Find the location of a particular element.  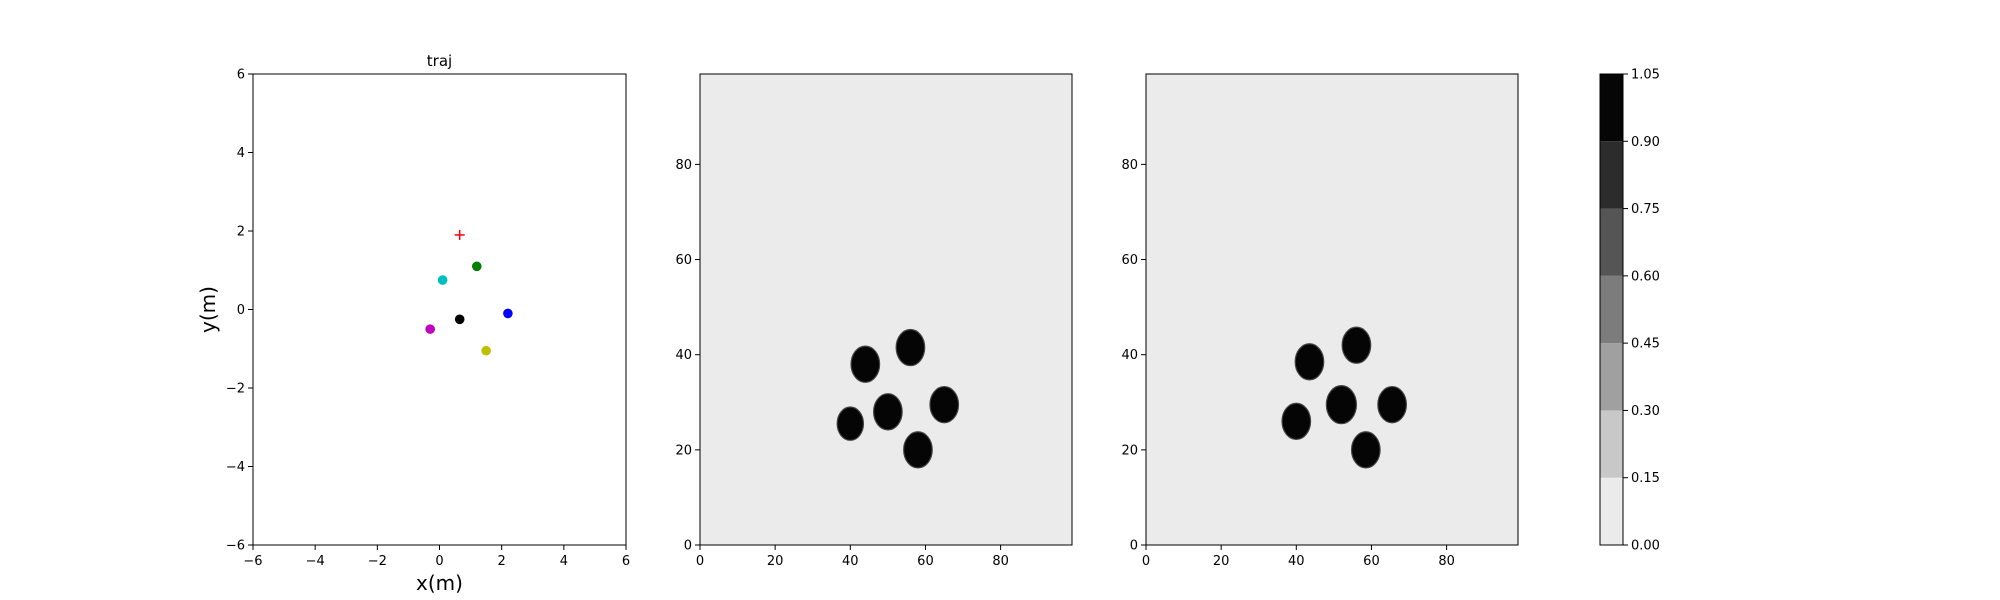

colorbar-tick-label: 0.60 is located at coordinates (1645, 276).